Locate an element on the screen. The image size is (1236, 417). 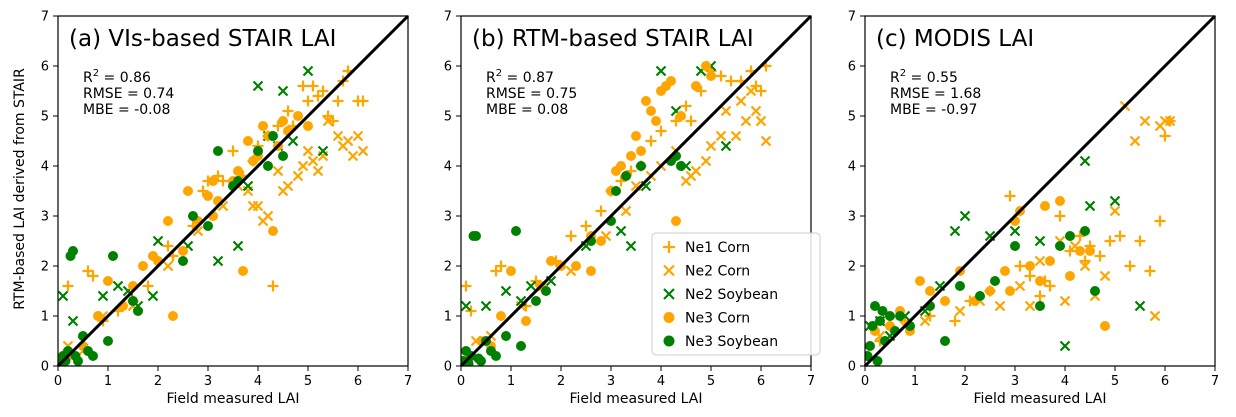
rmse-text: RMSE = 1.68 is located at coordinates (935, 94).